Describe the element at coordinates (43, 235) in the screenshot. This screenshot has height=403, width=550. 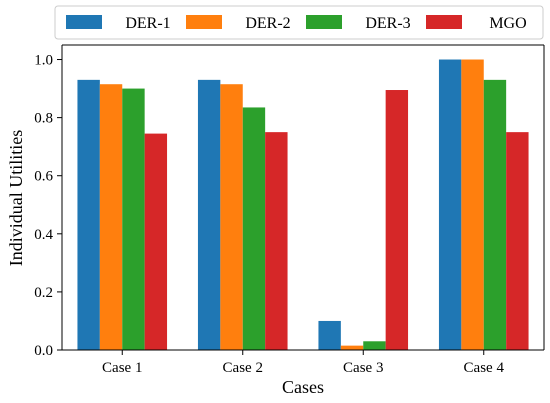
I see `y-tick-label: 0.4` at that location.